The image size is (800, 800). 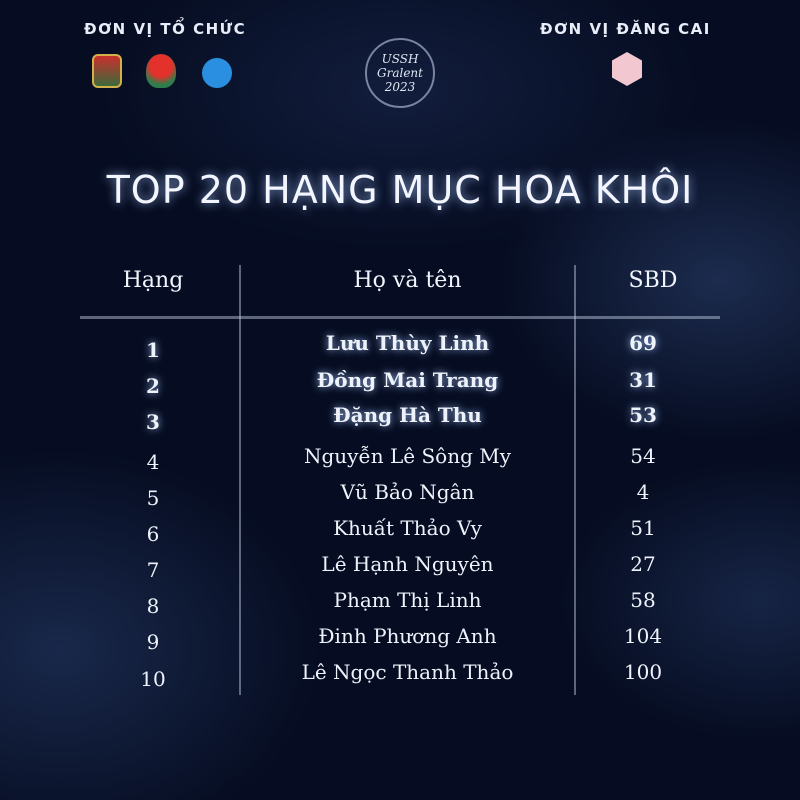 I want to click on sbd-cell: 31, so click(x=643, y=380).